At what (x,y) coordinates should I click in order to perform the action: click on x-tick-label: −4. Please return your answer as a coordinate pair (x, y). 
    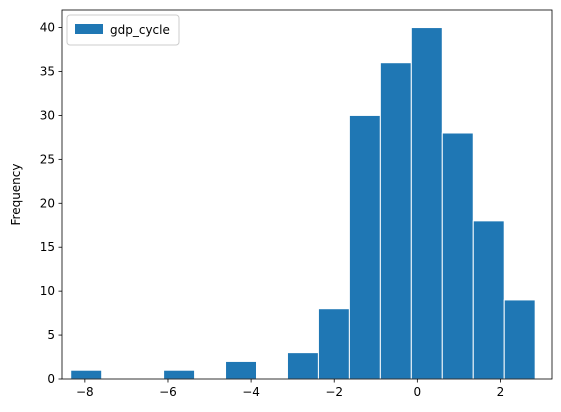
    Looking at the image, I should click on (251, 392).